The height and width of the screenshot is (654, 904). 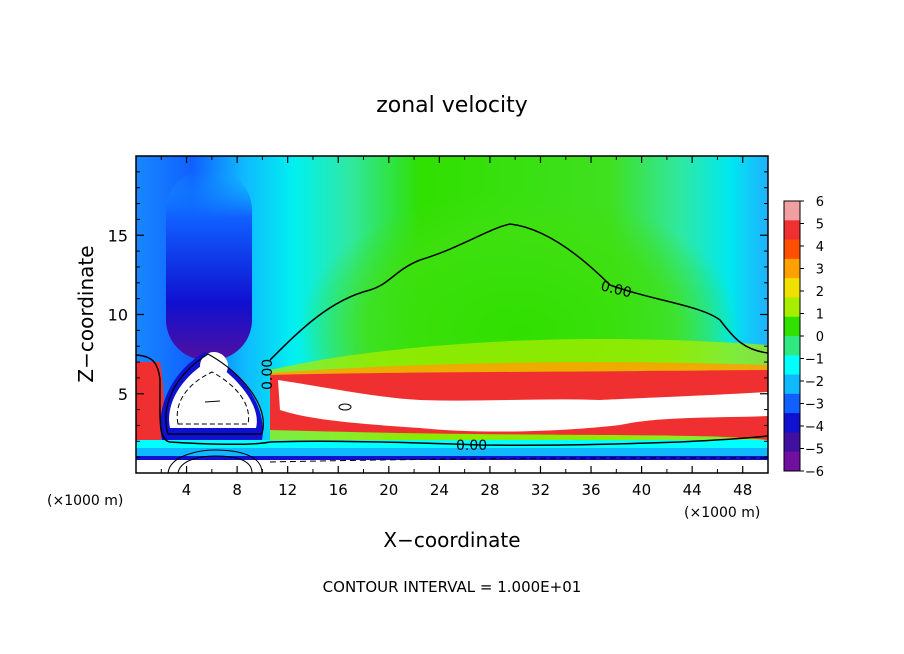 What do you see at coordinates (518, 292) in the screenshot?
I see `contour-zero-upper` at bounding box center [518, 292].